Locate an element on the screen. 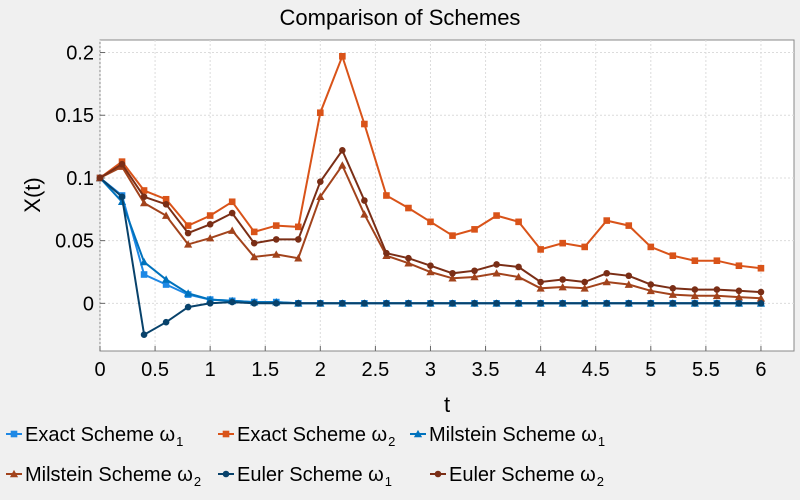 The image size is (800, 500). x-tick-label: 3.5 is located at coordinates (486, 370).